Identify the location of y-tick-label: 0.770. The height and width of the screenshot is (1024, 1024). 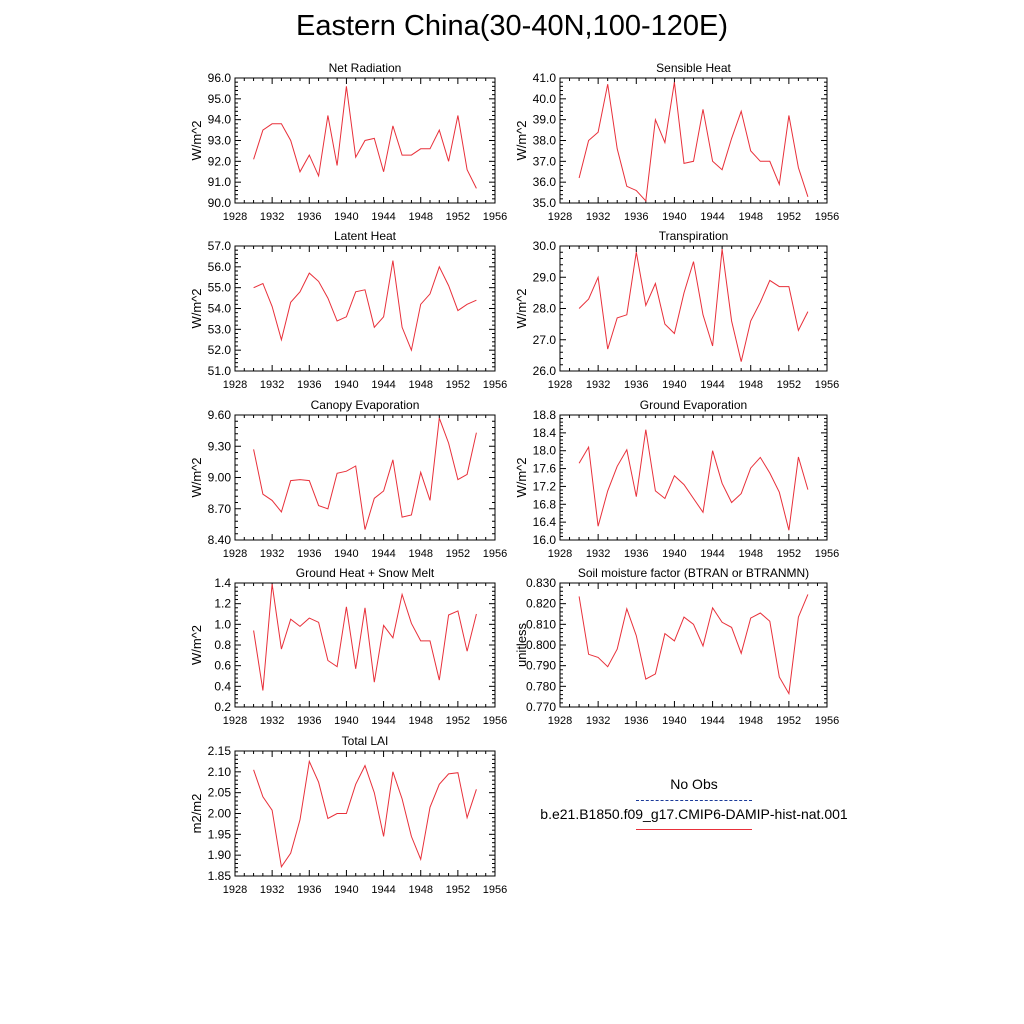
(541, 707).